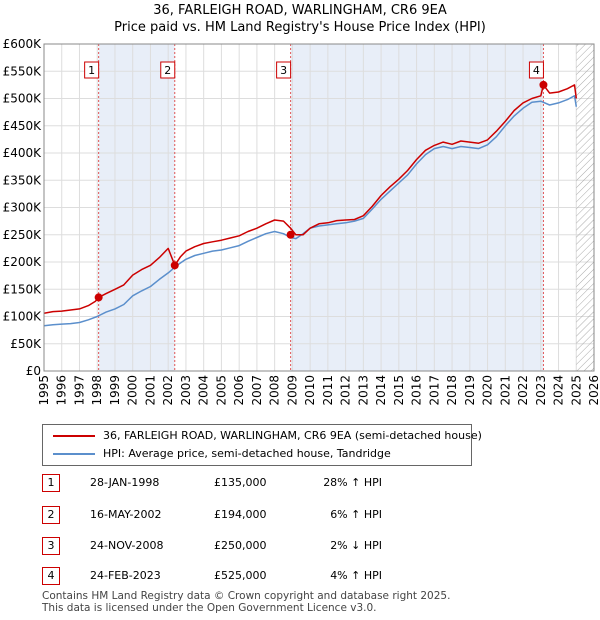  What do you see at coordinates (356, 575) in the screenshot?
I see `sale-hpi-diff: 4% ↑ HPI` at bounding box center [356, 575].